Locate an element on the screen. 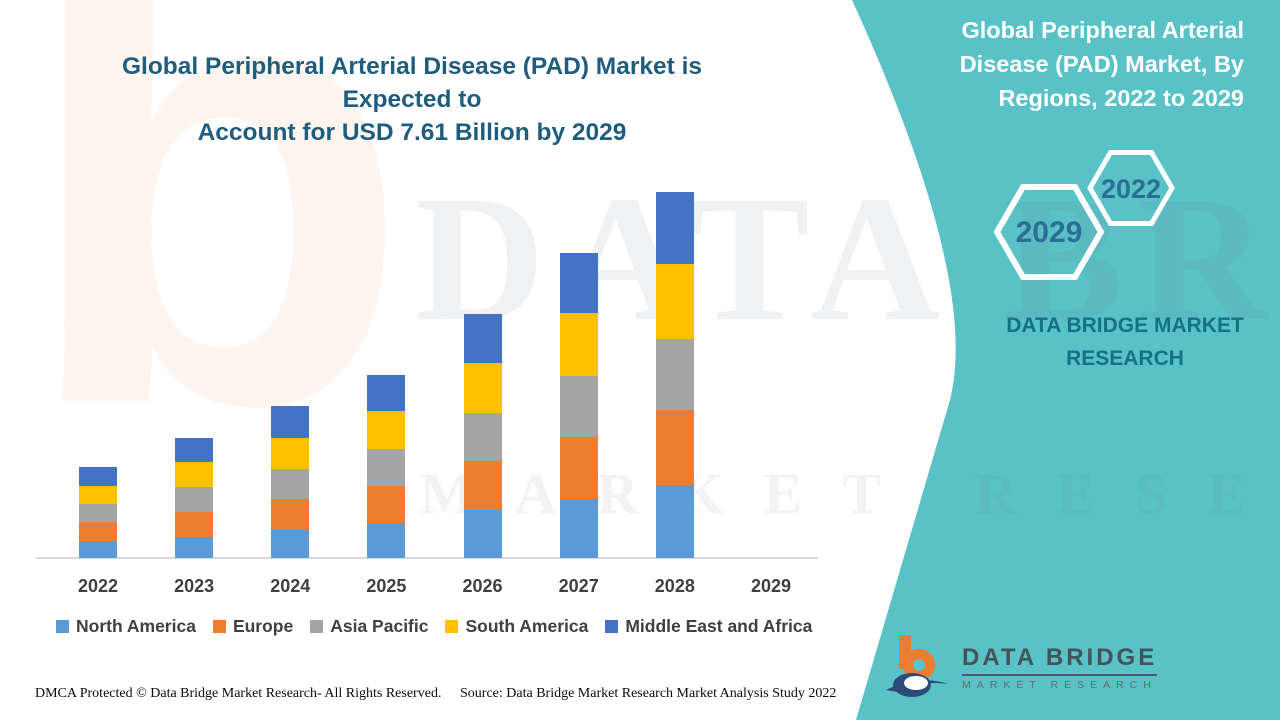 The height and width of the screenshot is (720, 1280). bar-segment-2025-europe is located at coordinates (386, 504).